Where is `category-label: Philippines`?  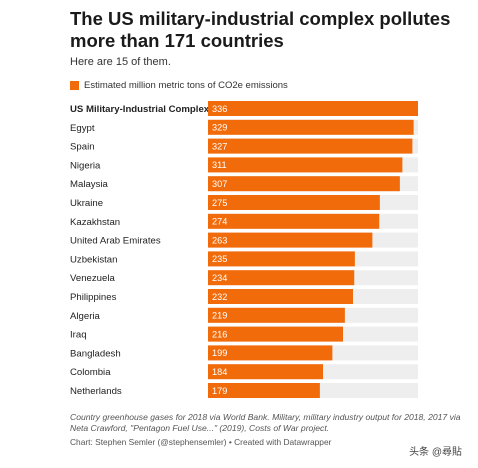 category-label: Philippines is located at coordinates (93, 297).